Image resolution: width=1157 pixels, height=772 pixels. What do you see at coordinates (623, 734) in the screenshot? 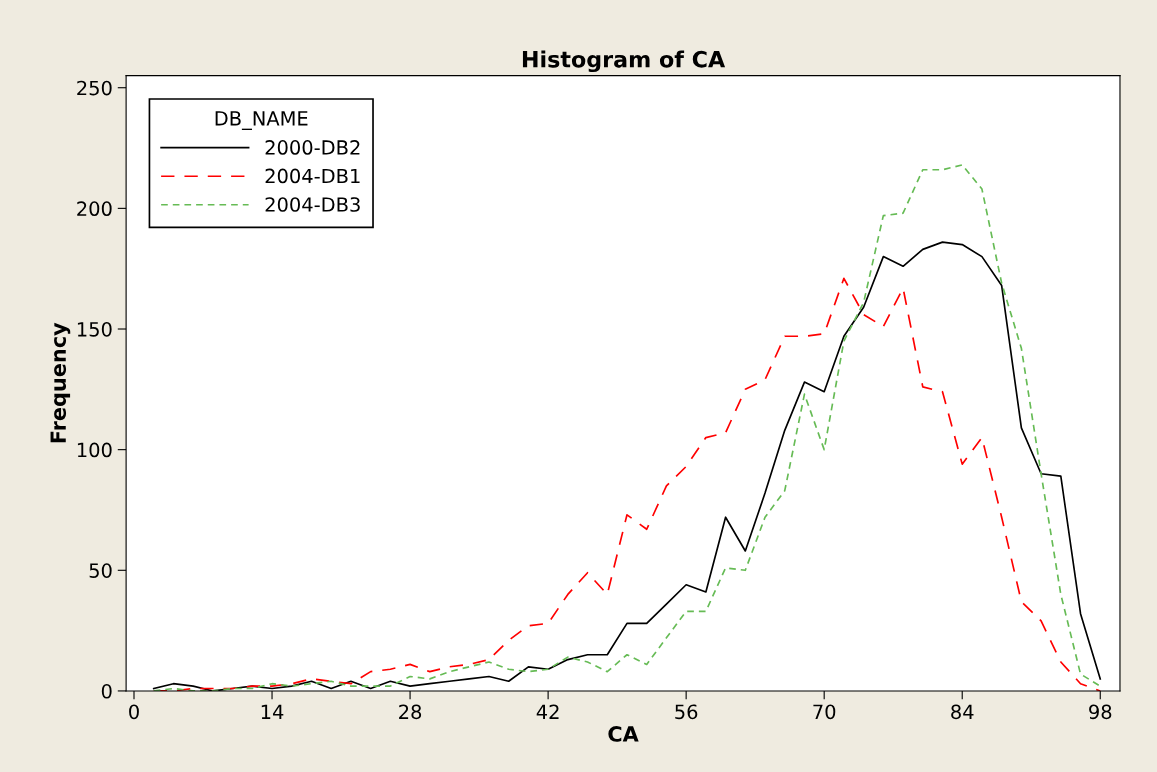
I see `x-axis-title: CA` at bounding box center [623, 734].